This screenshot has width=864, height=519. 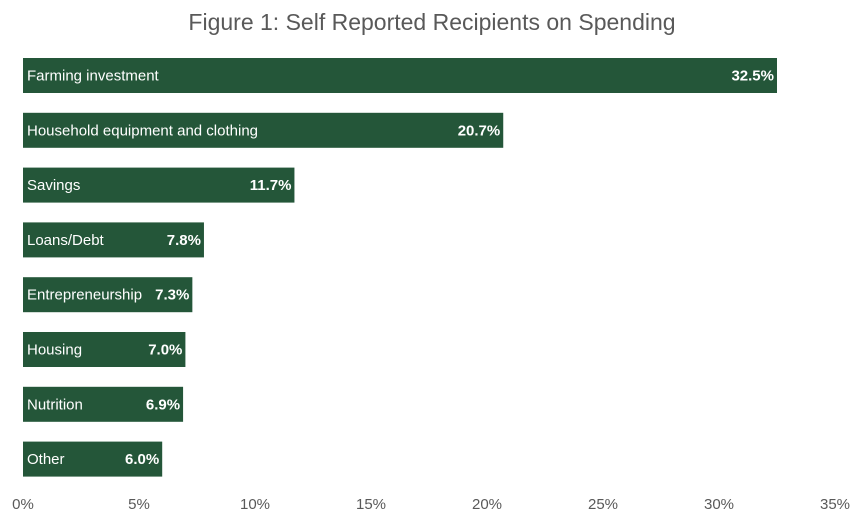 I want to click on bar-category-label: Savings, so click(x=53, y=185).